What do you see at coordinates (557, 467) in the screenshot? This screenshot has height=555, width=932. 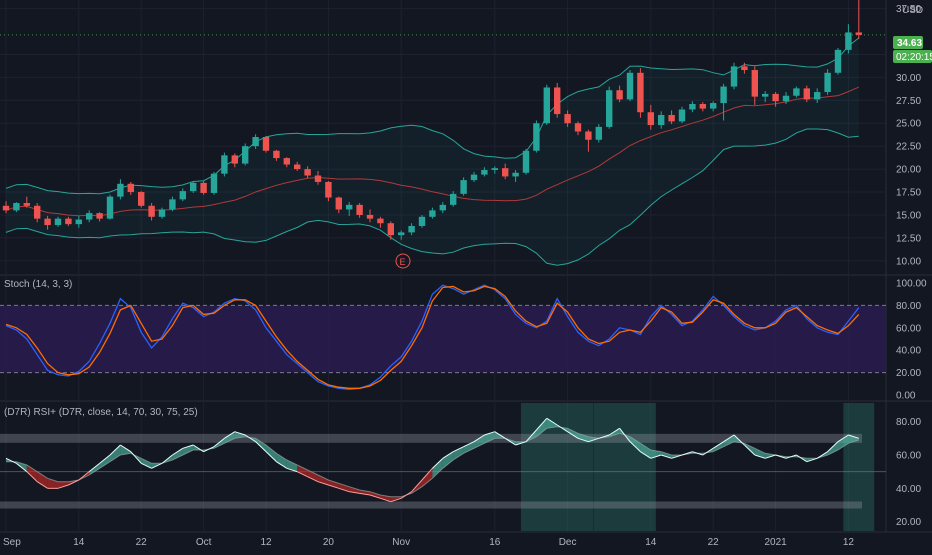 I see `rsi-highlight-column` at bounding box center [557, 467].